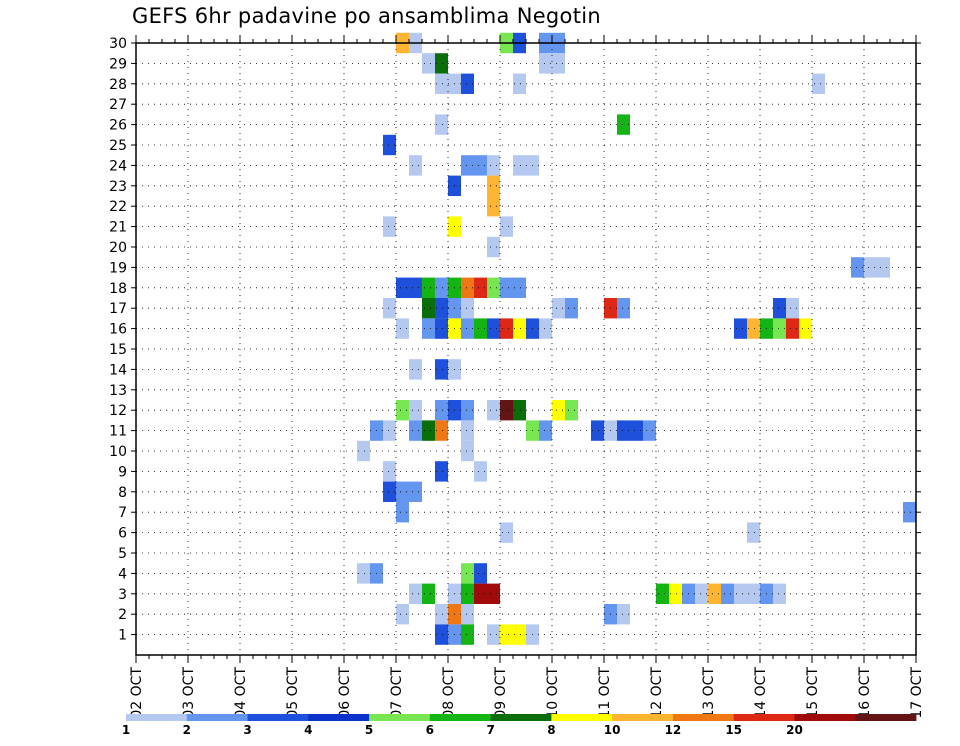  What do you see at coordinates (118, 432) in the screenshot?
I see `y-tick-label: 11` at bounding box center [118, 432].